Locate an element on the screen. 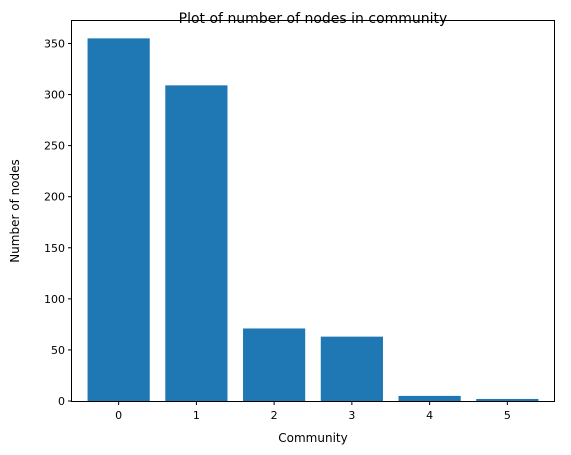 Image resolution: width=571 pixels, height=455 pixels. y-tick-label: 100 is located at coordinates (54, 299).